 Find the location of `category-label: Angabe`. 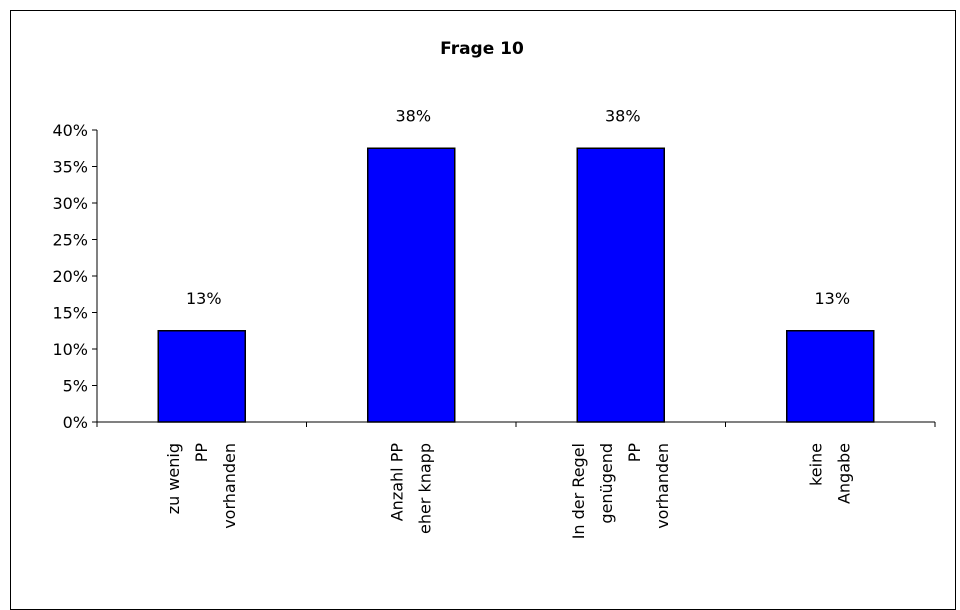

category-label: Angabe is located at coordinates (843, 473).